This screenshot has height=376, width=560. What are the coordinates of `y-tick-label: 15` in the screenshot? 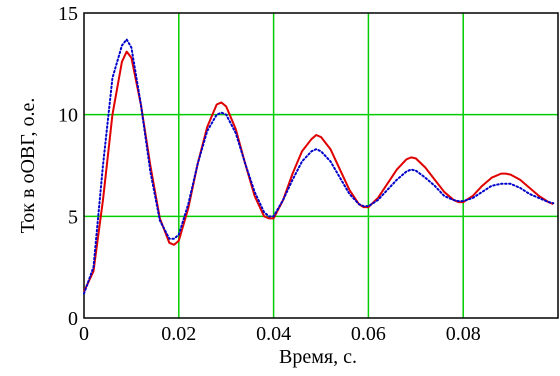 It's located at (68, 14).